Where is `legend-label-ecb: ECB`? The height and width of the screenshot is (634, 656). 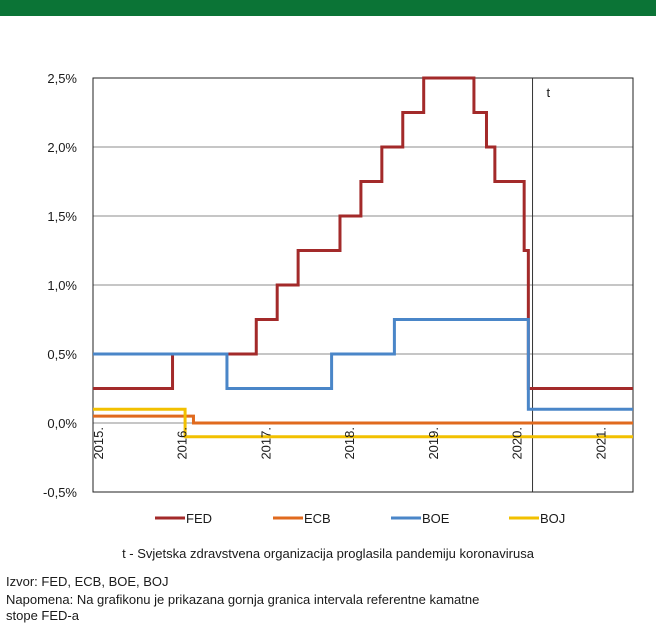
legend-label-ecb: ECB is located at coordinates (317, 518).